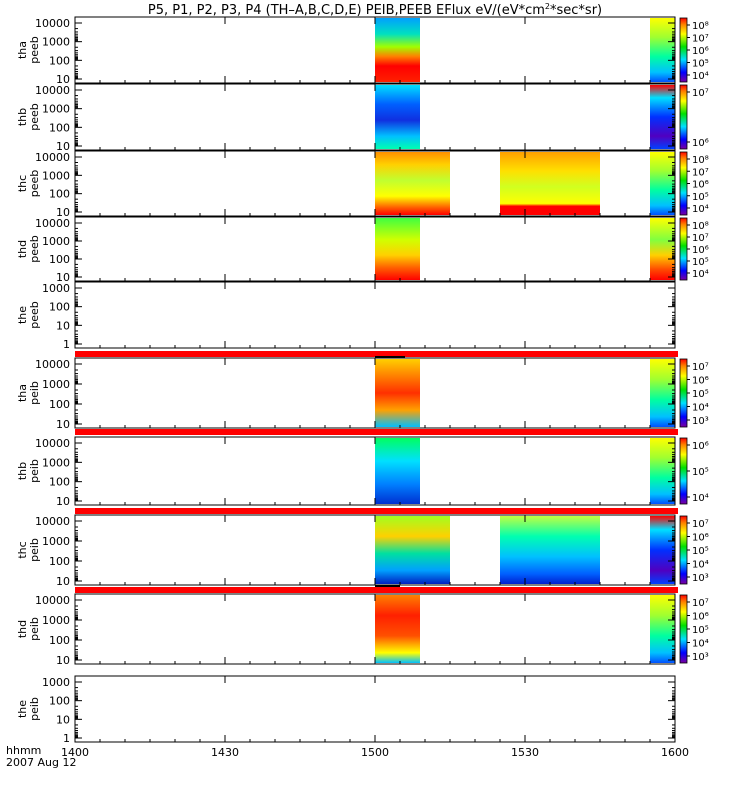  What do you see at coordinates (66, 738) in the screenshot?
I see `y-tick-label: 1` at bounding box center [66, 738].